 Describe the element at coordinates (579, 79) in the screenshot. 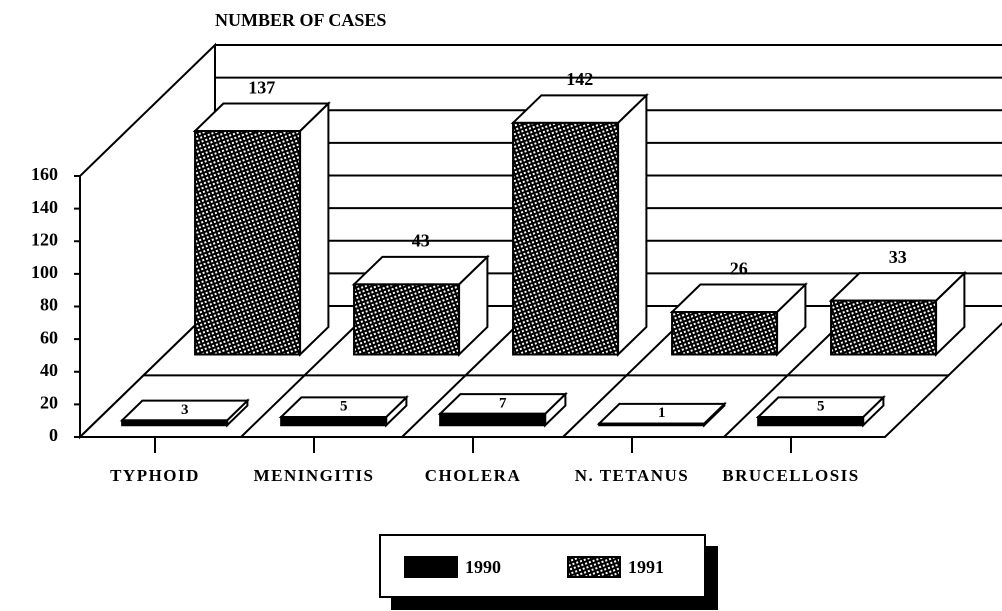

I see `value-label: 142` at that location.